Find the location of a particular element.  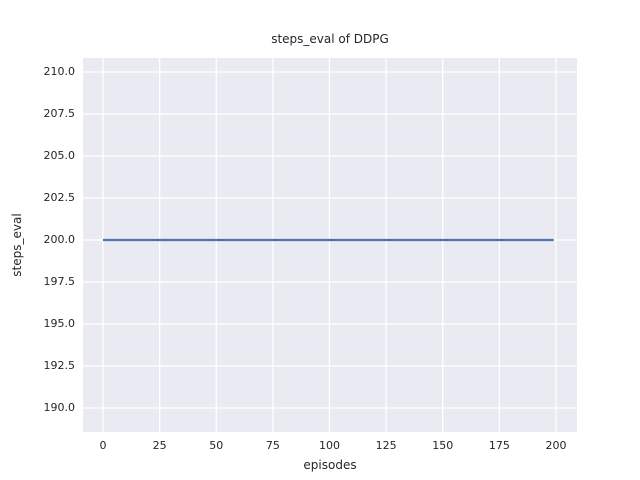

x-tick-label: 175 is located at coordinates (499, 445).